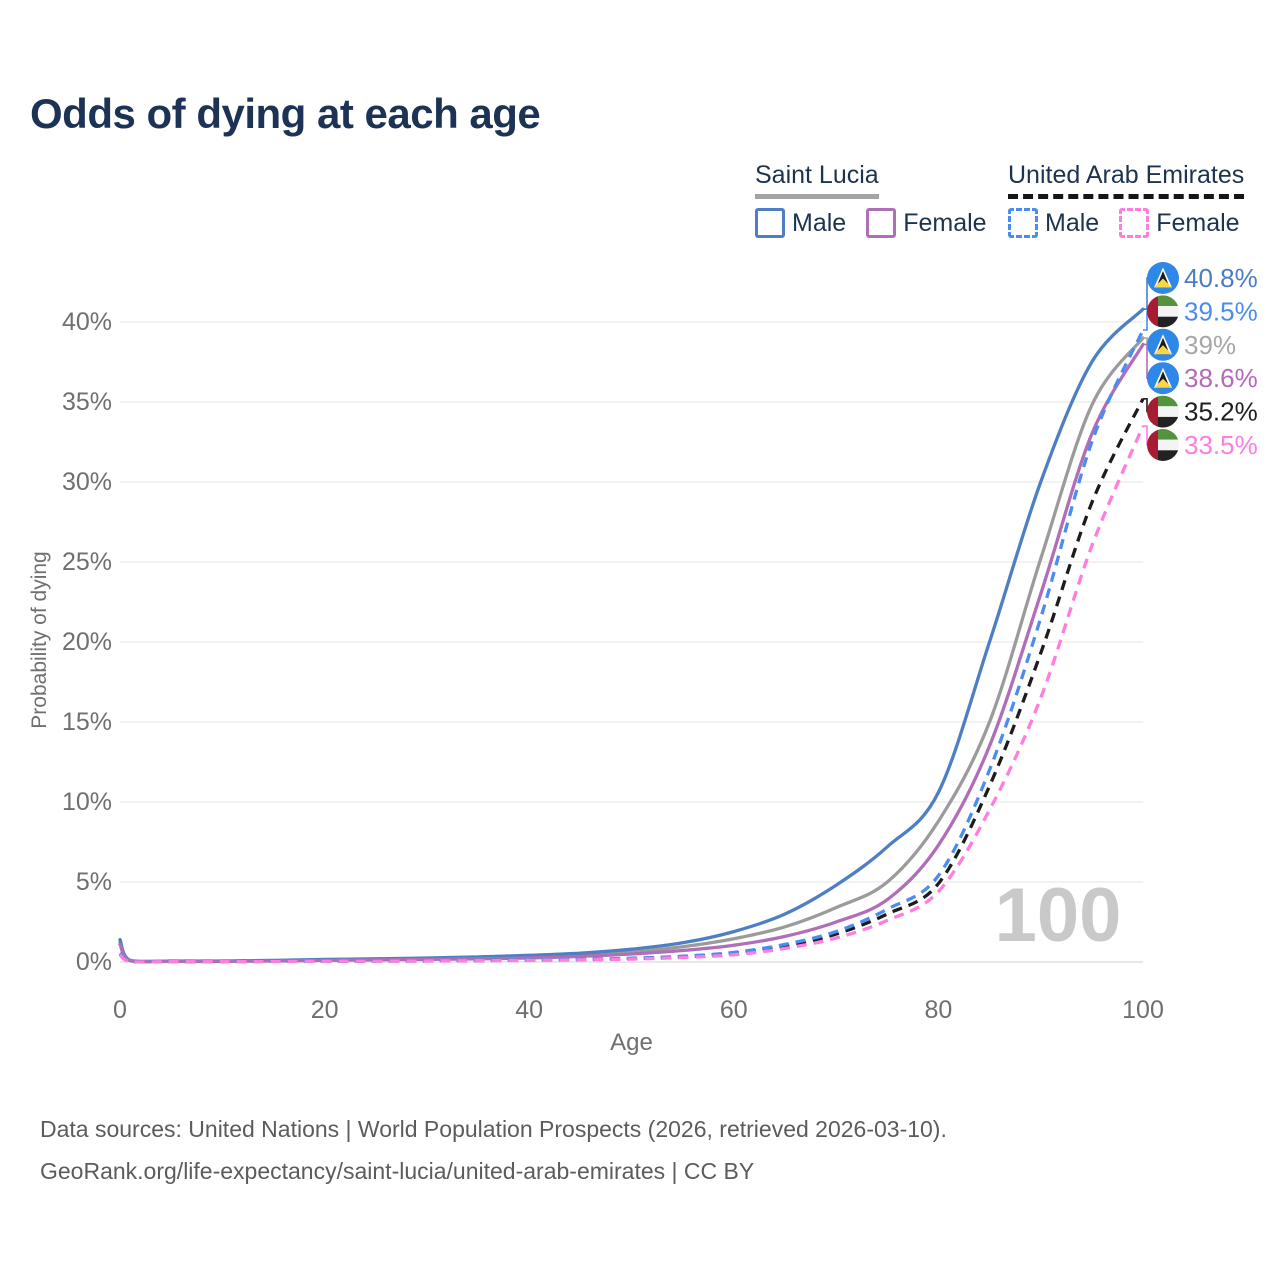 Image resolution: width=1280 pixels, height=1280 pixels. I want to click on y-tick-label: 25%, so click(87, 562).